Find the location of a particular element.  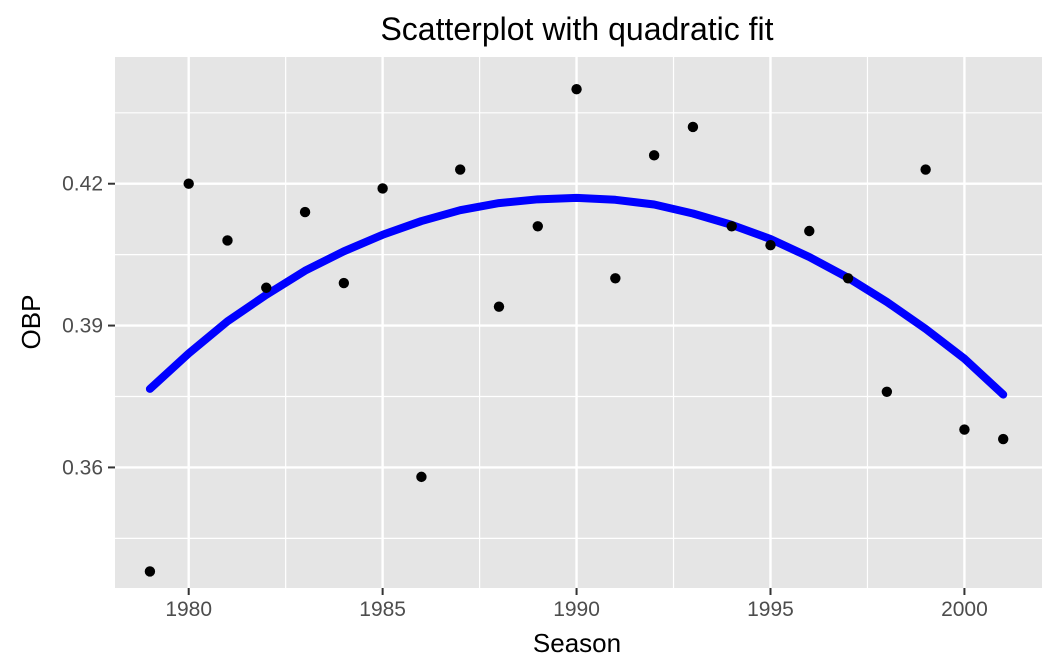

x-tick-label: 1980 is located at coordinates (188, 609).